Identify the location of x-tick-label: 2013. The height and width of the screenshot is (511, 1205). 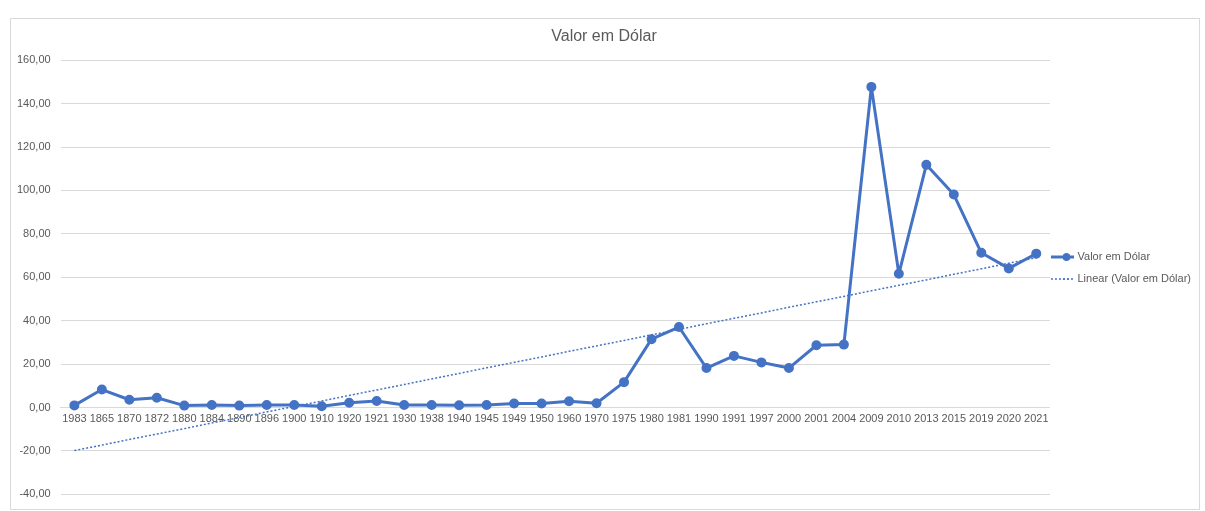
(926, 418).